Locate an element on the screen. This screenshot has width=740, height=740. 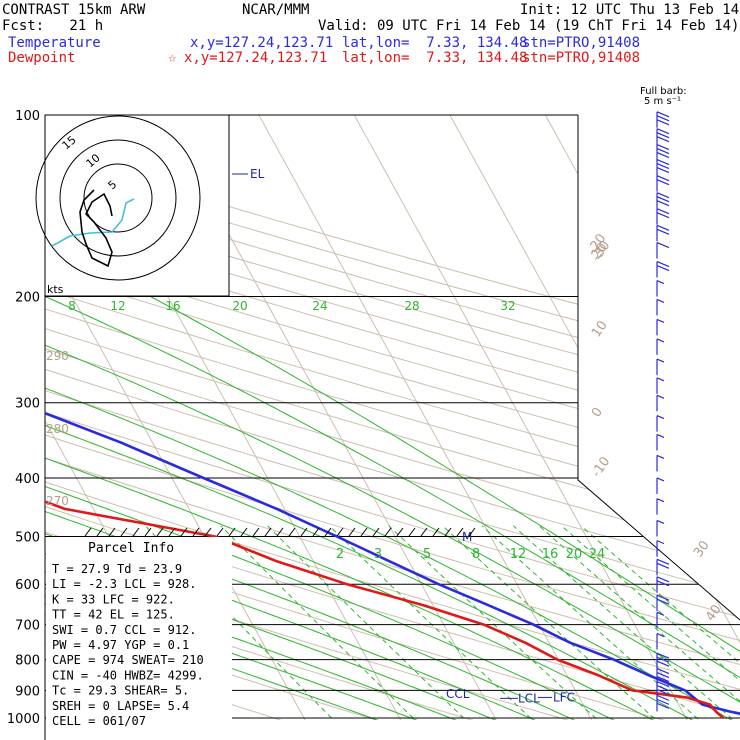
parcel-info-row: CIN = -40 HWBZ= 4299. is located at coordinates (128, 675).